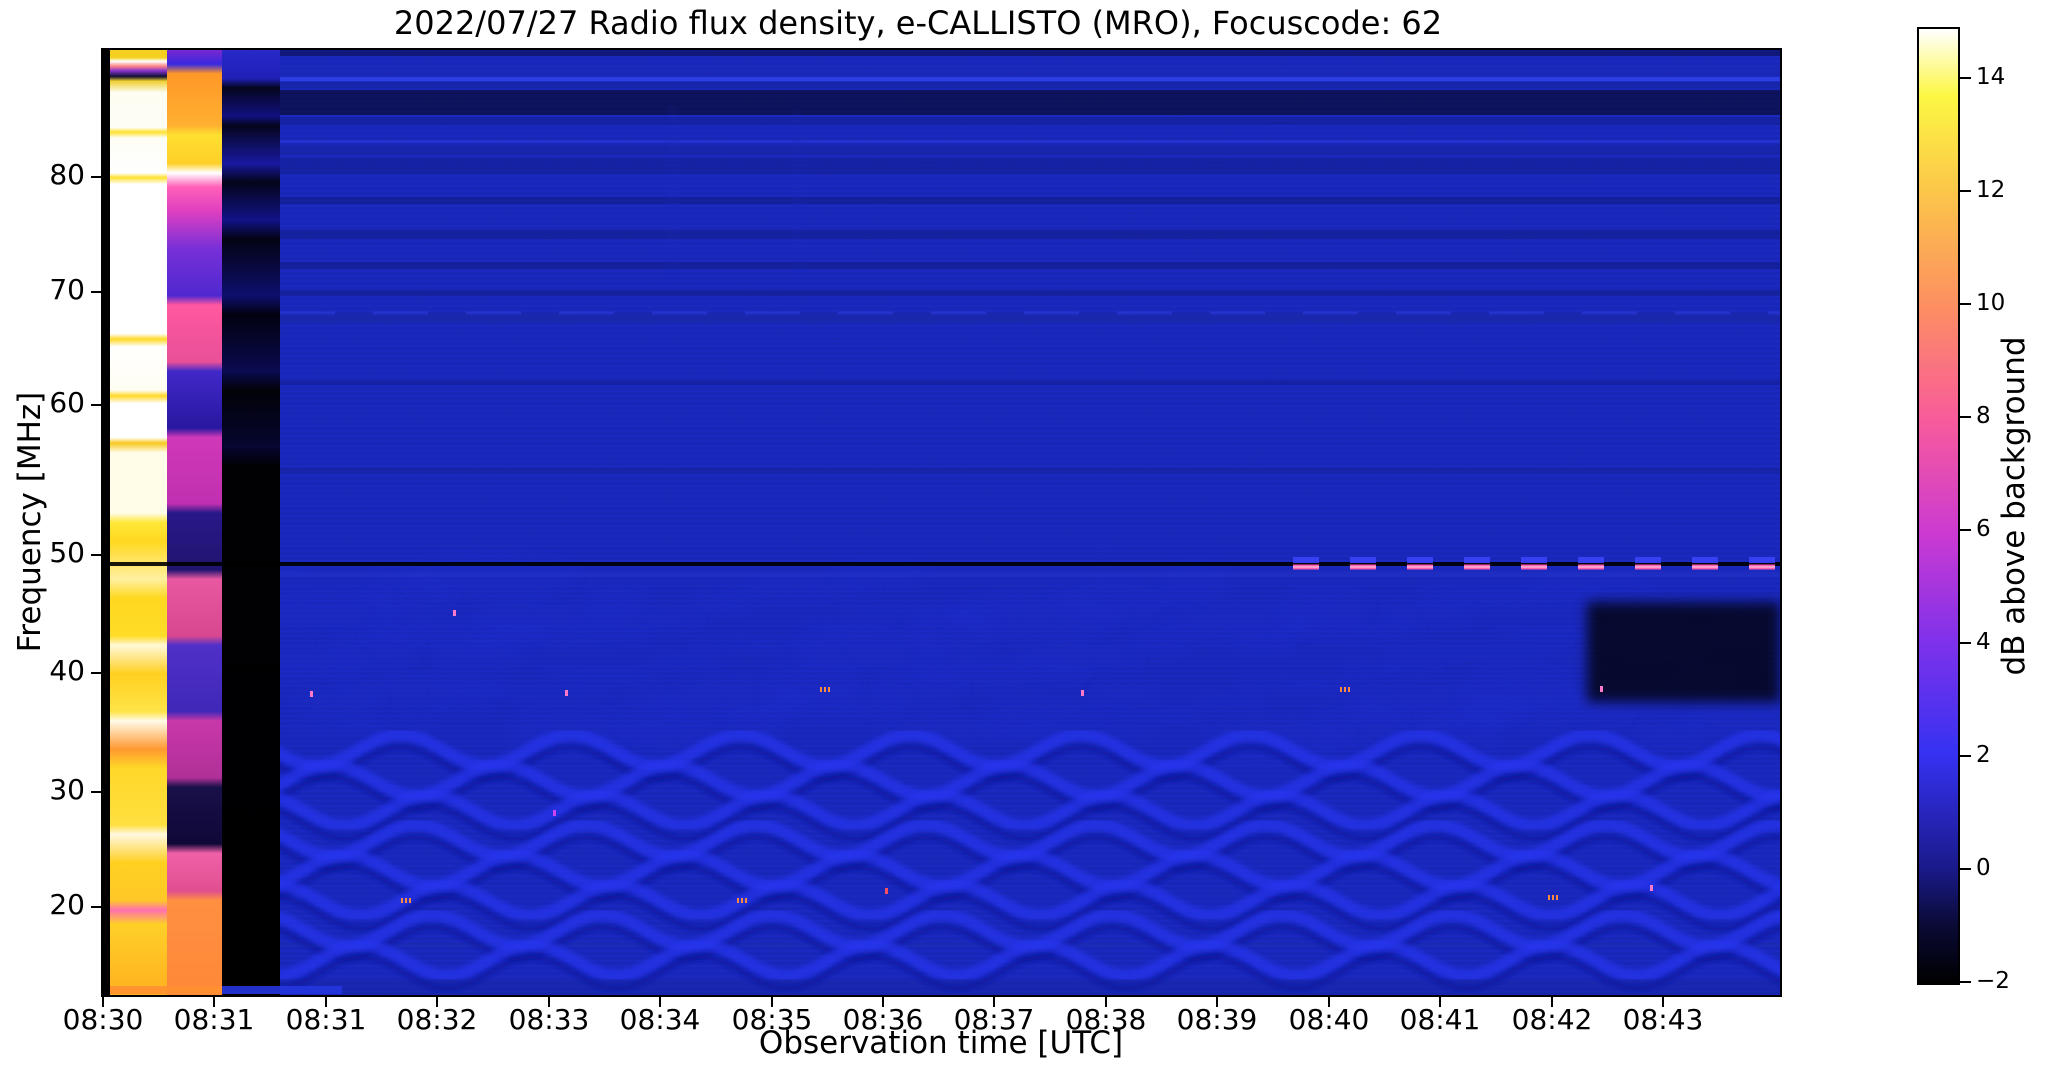 The height and width of the screenshot is (1067, 2047). Describe the element at coordinates (1440, 1019) in the screenshot. I see `x-tick-label: 08:41` at that location.